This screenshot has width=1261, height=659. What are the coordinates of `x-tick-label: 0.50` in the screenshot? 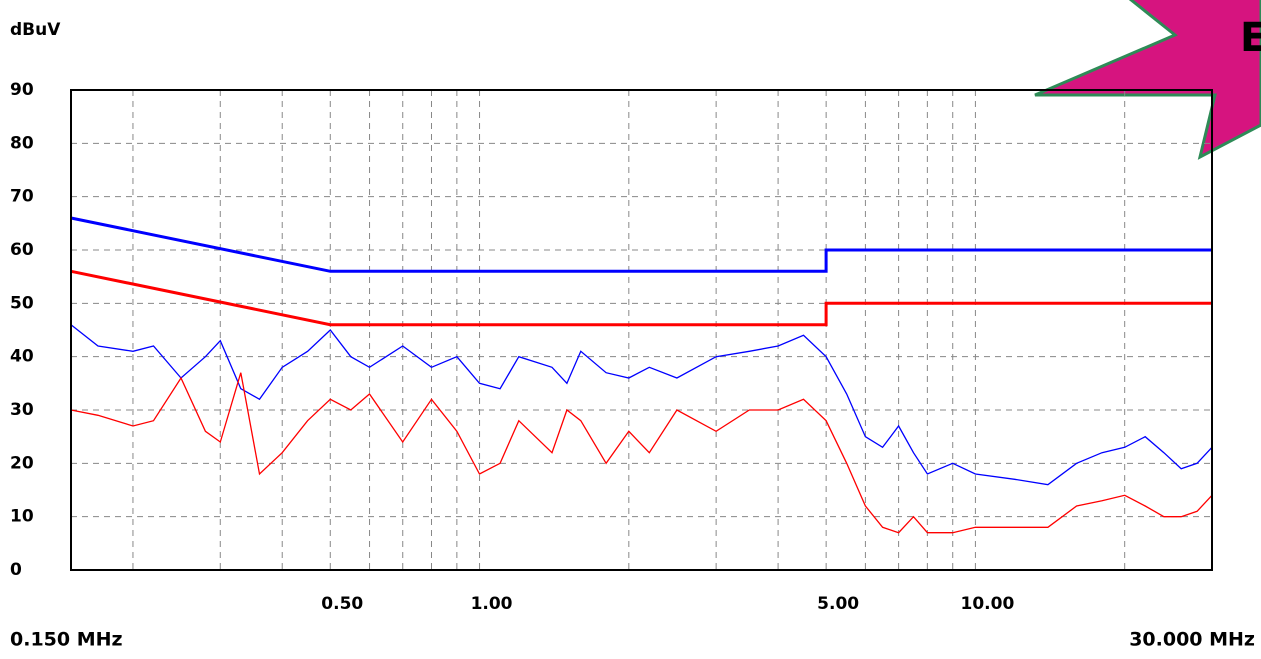 It's located at (342, 604).